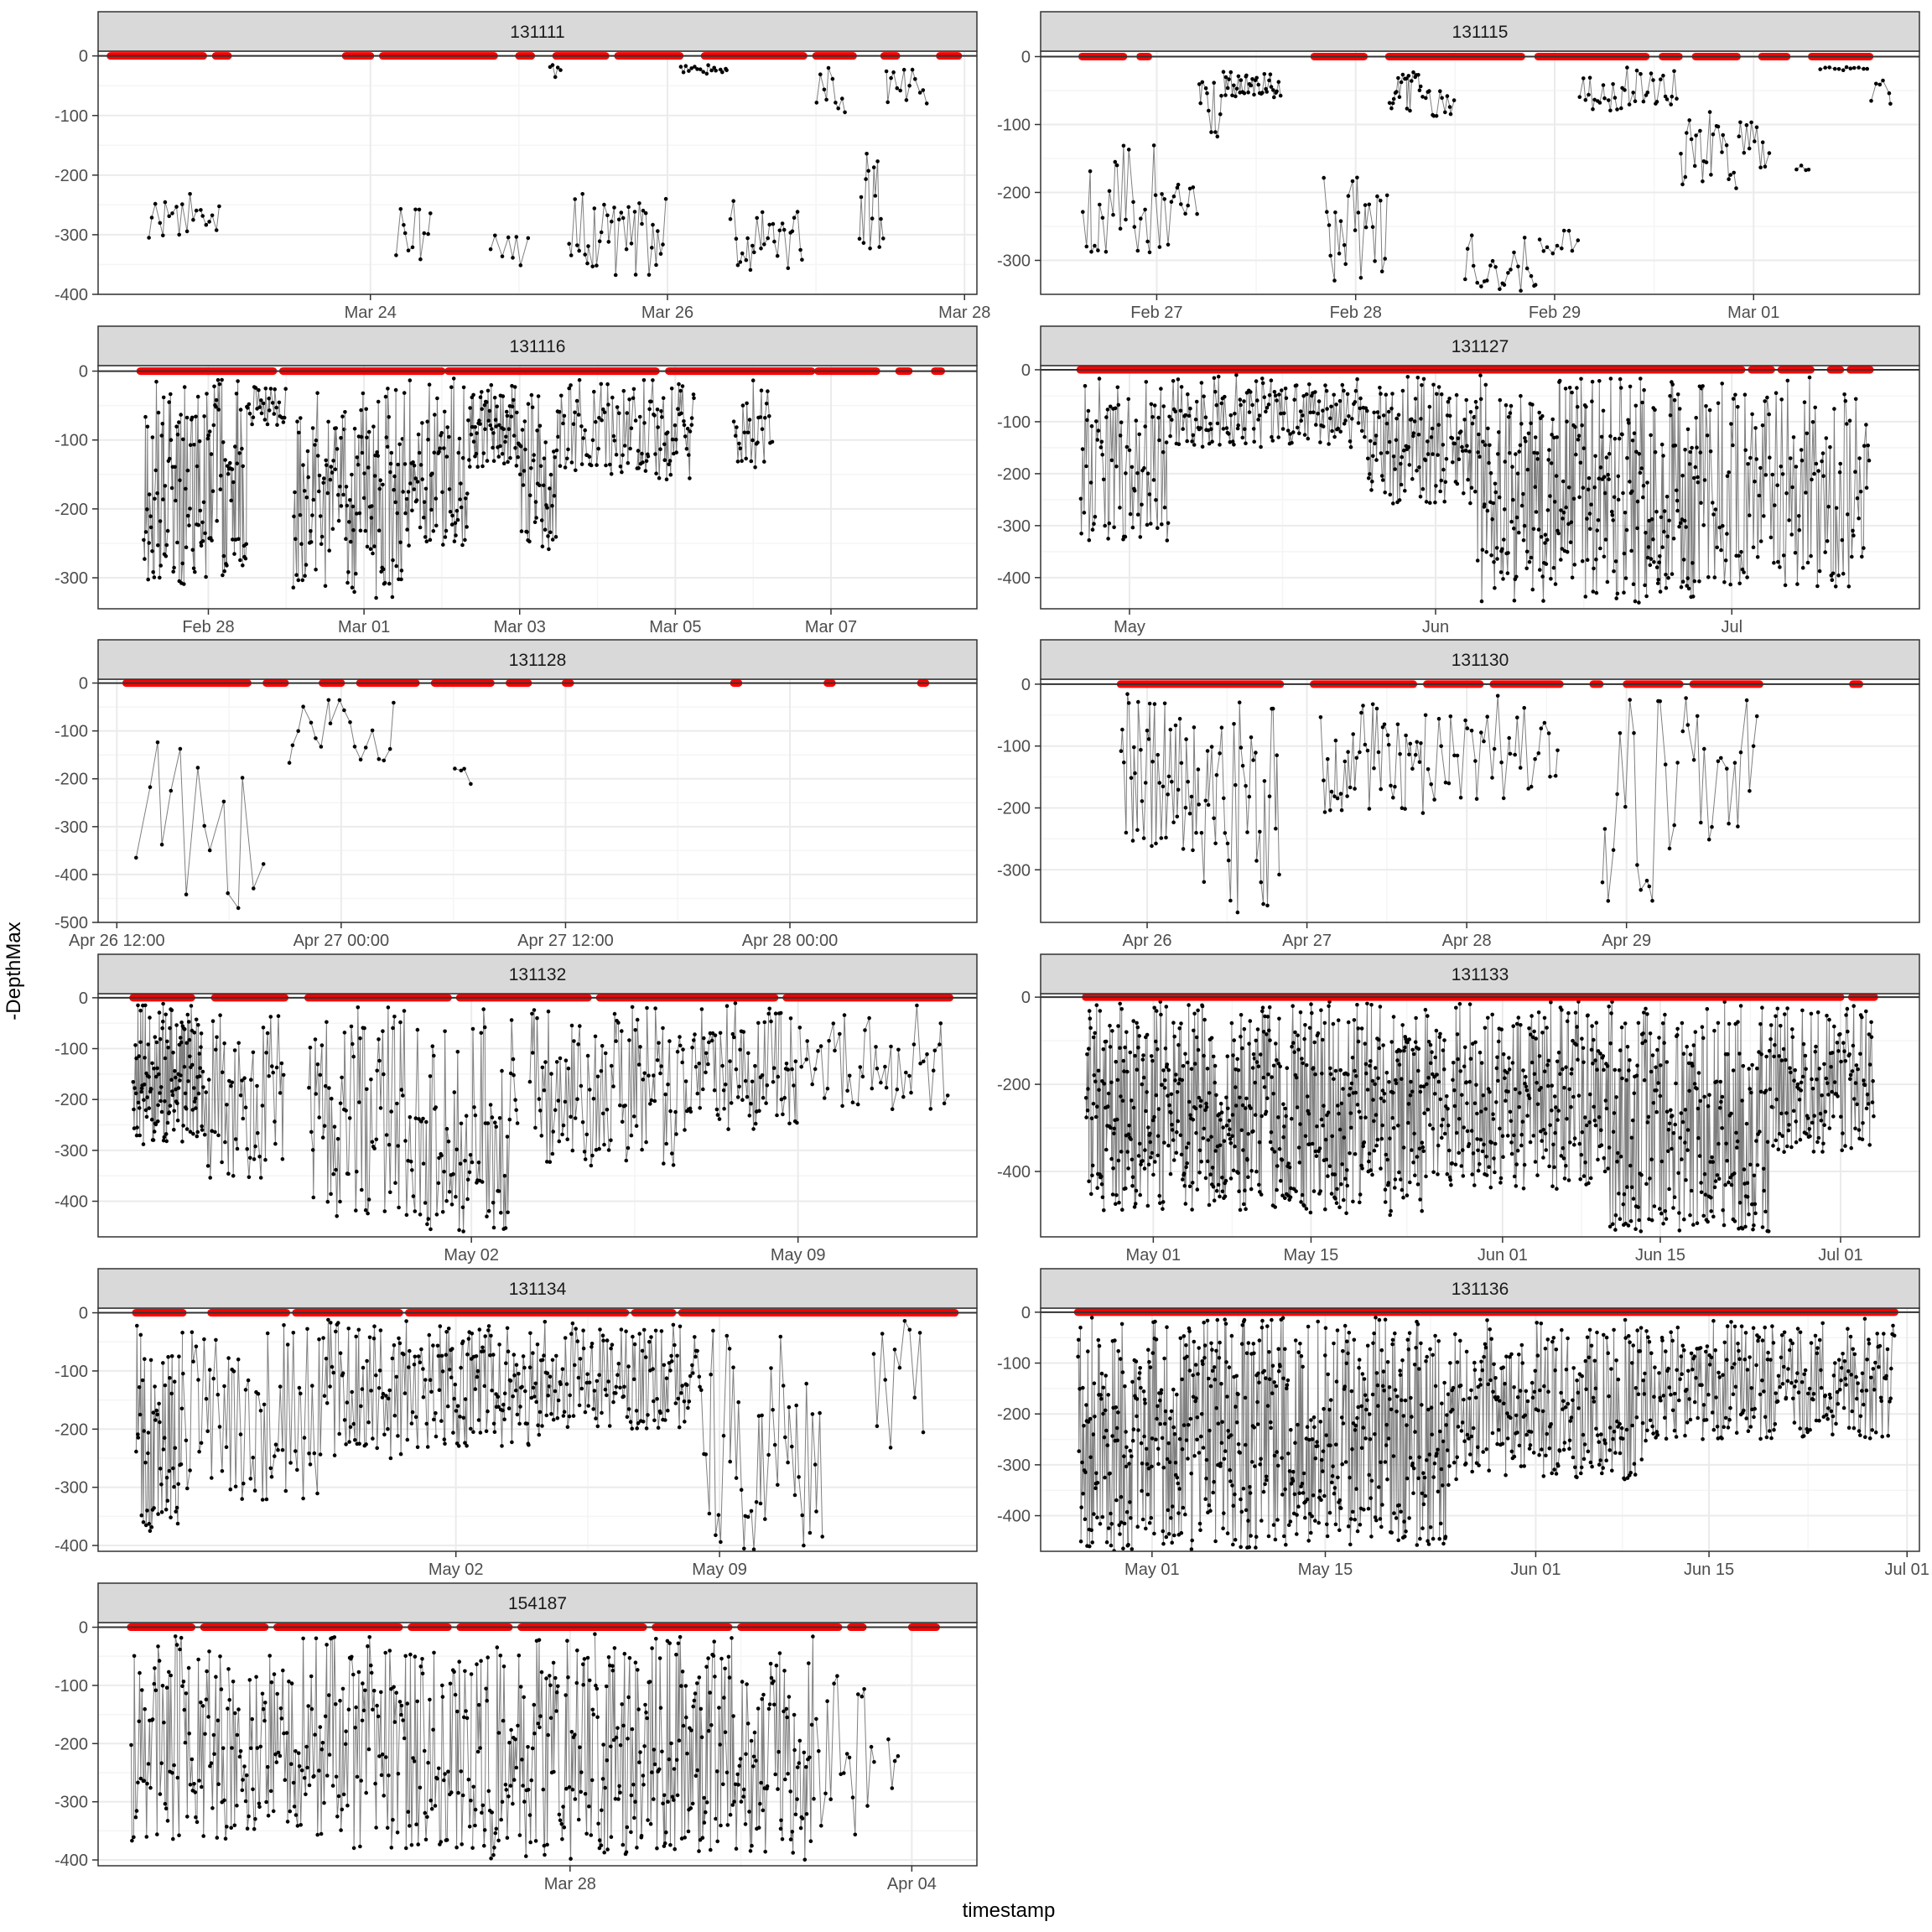 The image size is (1932, 1932). Describe the element at coordinates (1660, 1255) in the screenshot. I see `x-tick-label: Jun 15` at that location.